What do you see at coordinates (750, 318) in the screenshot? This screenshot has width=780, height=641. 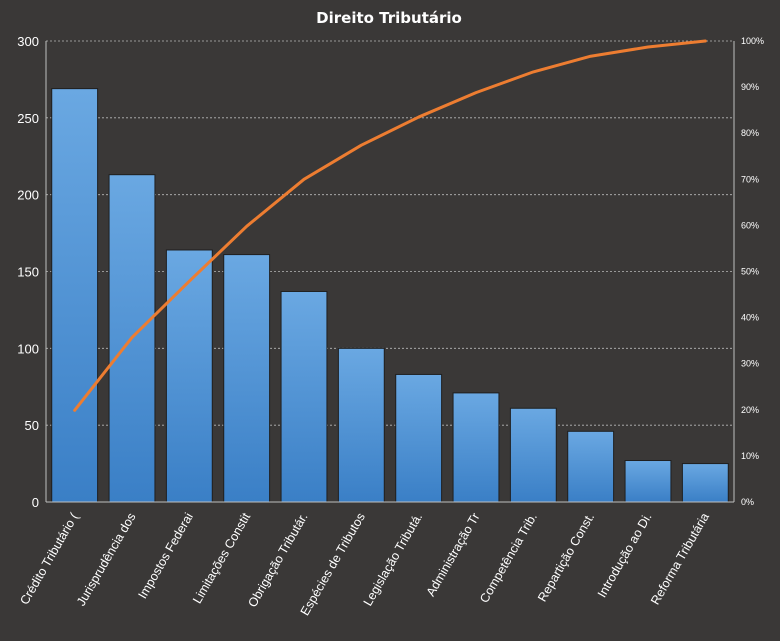 I see `y2-tick-label: 40%` at bounding box center [750, 318].